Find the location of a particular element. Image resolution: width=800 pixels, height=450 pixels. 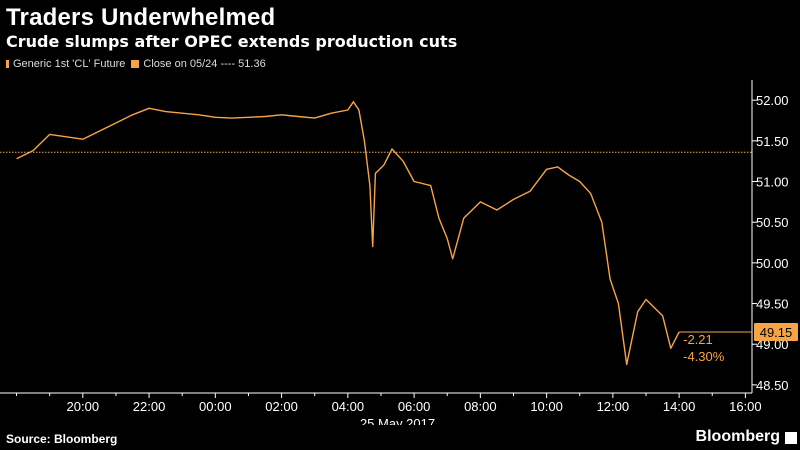

change-value-label: -2.21 is located at coordinates (698, 339).